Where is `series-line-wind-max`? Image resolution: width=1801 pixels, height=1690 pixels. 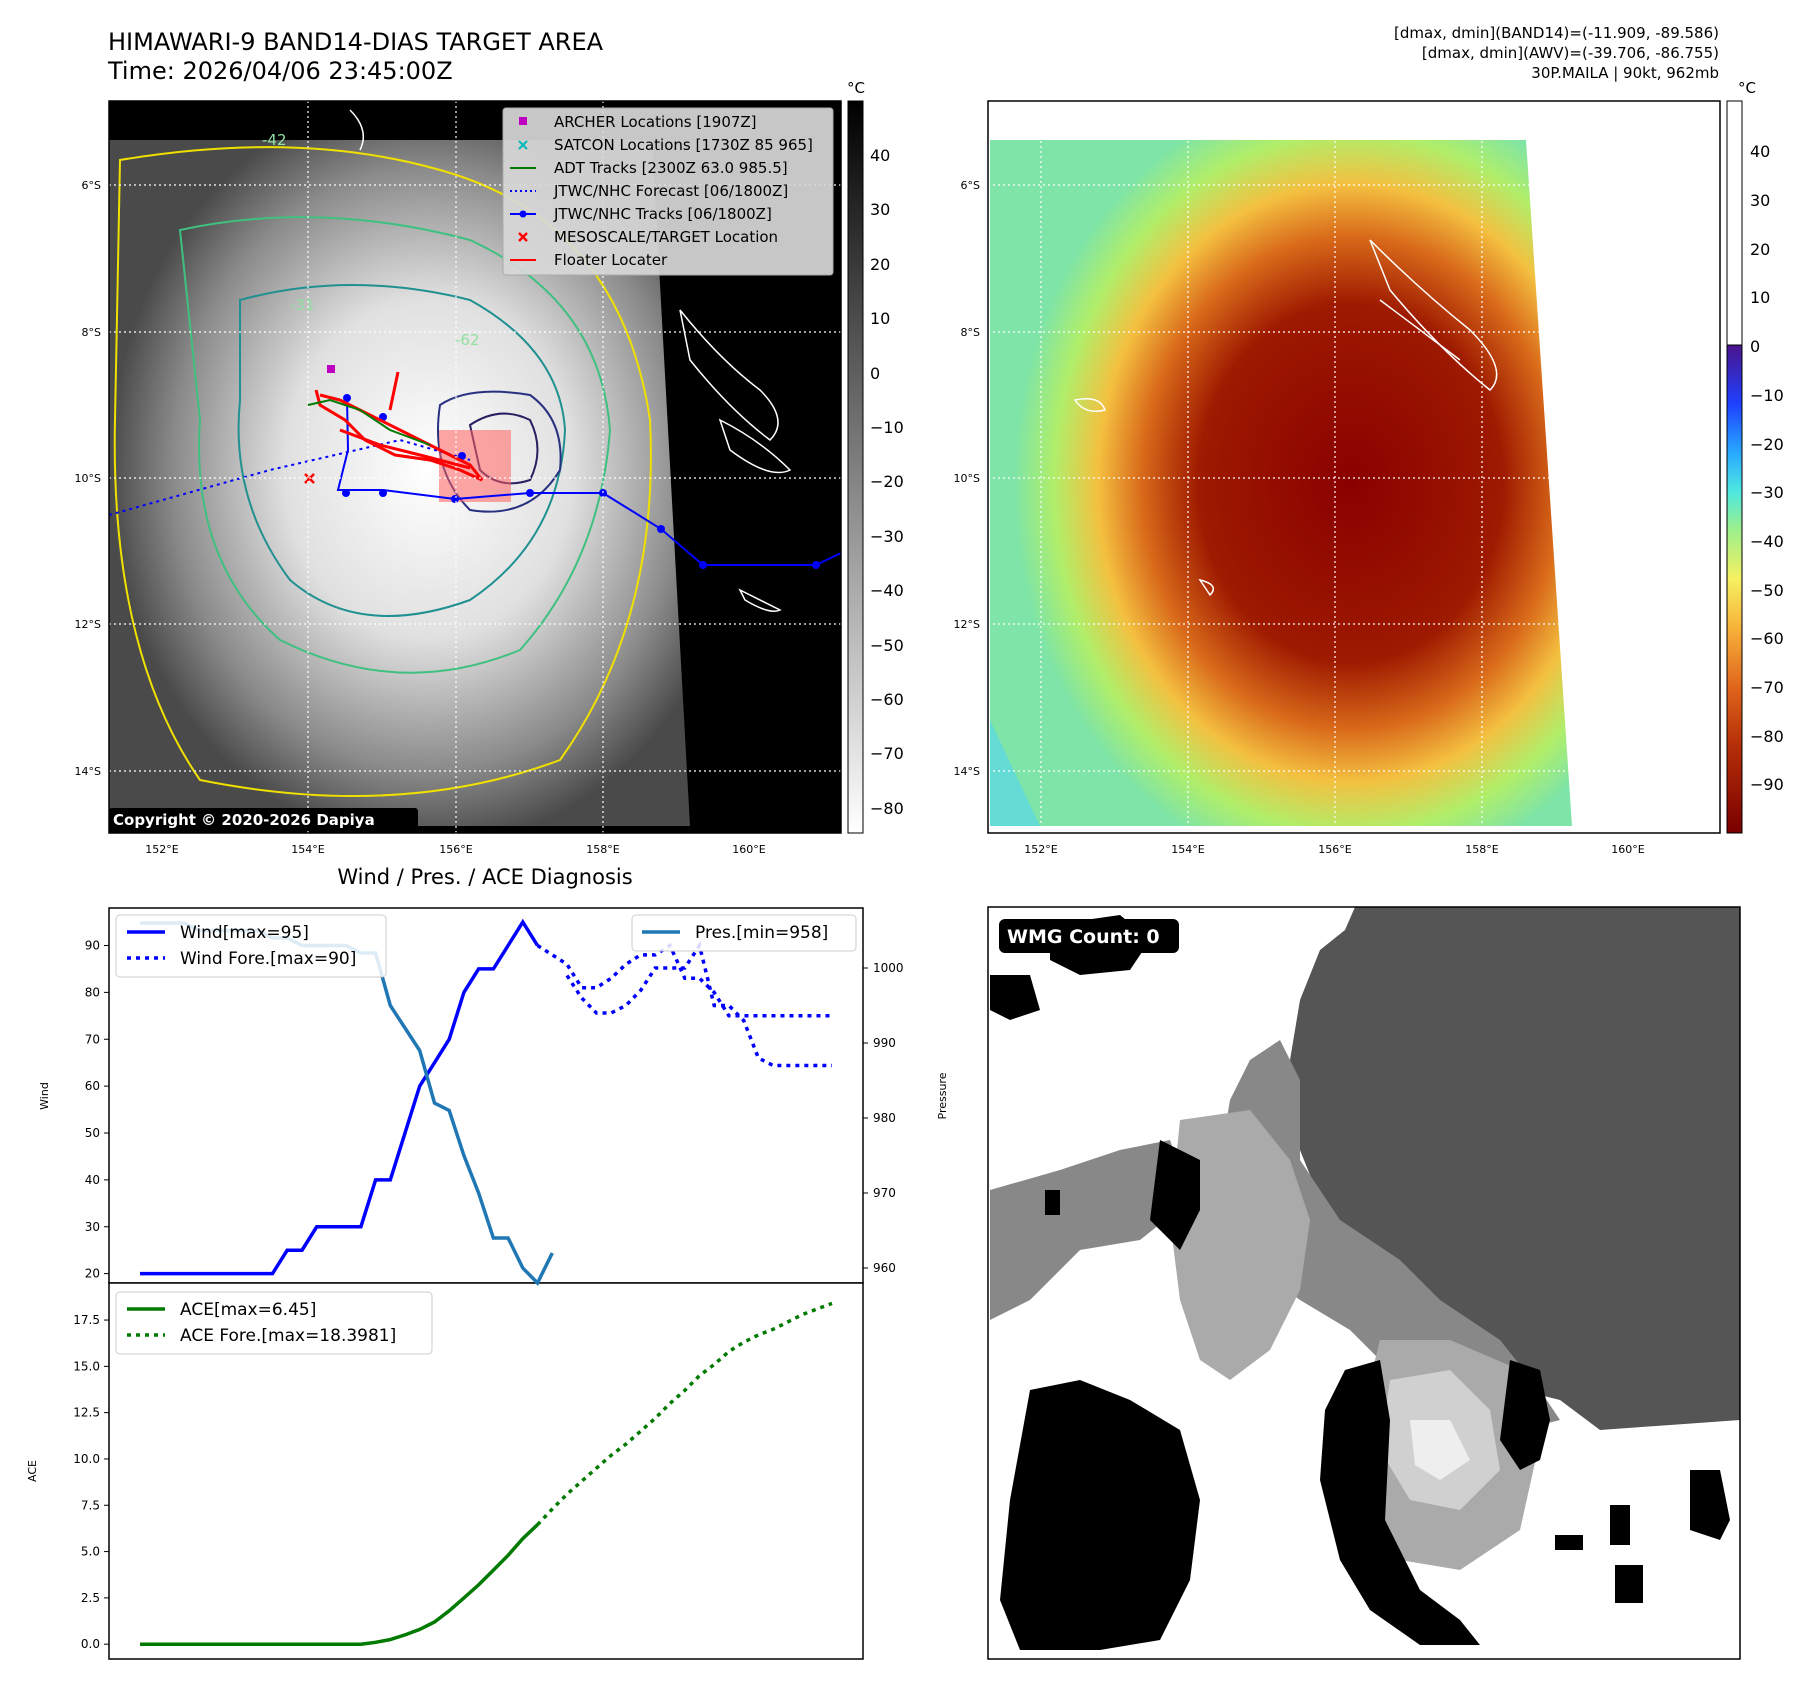 series-line-wind-max is located at coordinates (339, 1097).